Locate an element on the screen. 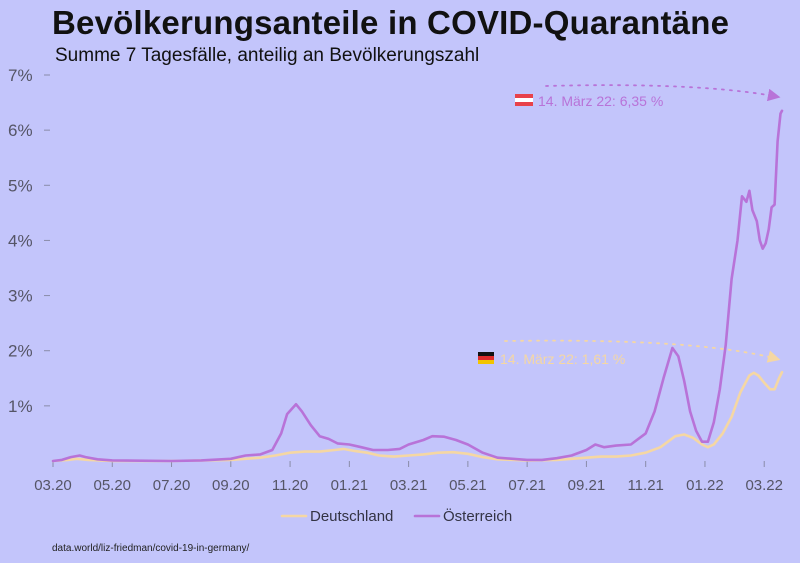 The image size is (800, 563). y-tick-label: 2% is located at coordinates (20, 351).